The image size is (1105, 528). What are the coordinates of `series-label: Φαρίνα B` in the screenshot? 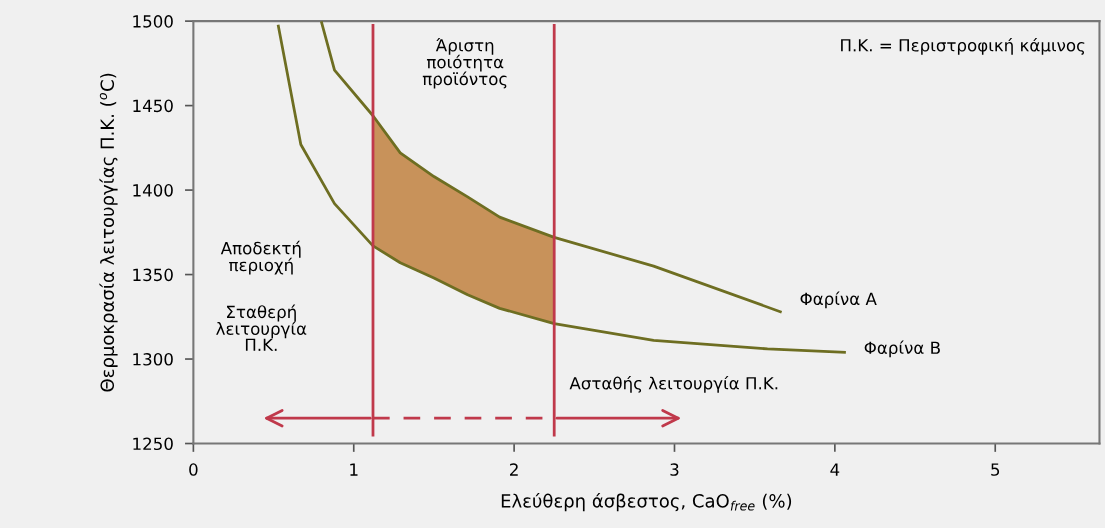 It's located at (902, 349).